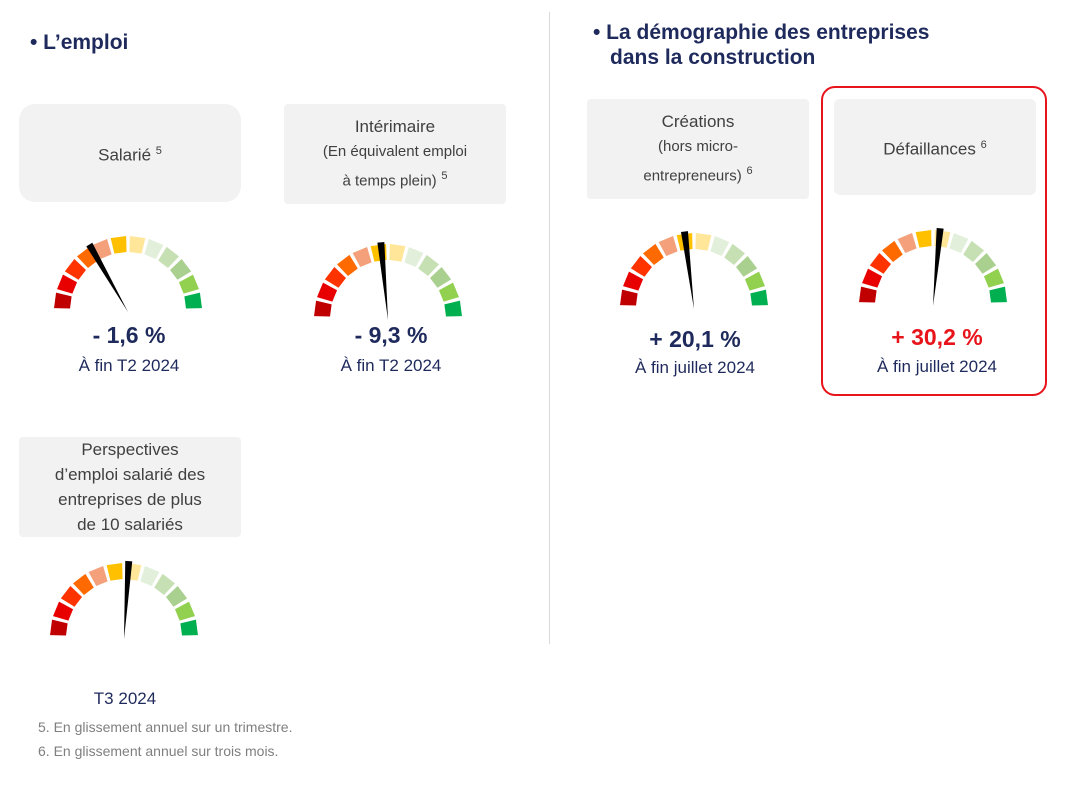 Image resolution: width=1088 pixels, height=803 pixels. I want to click on value-interimaire: - 9,3 %, so click(391, 335).